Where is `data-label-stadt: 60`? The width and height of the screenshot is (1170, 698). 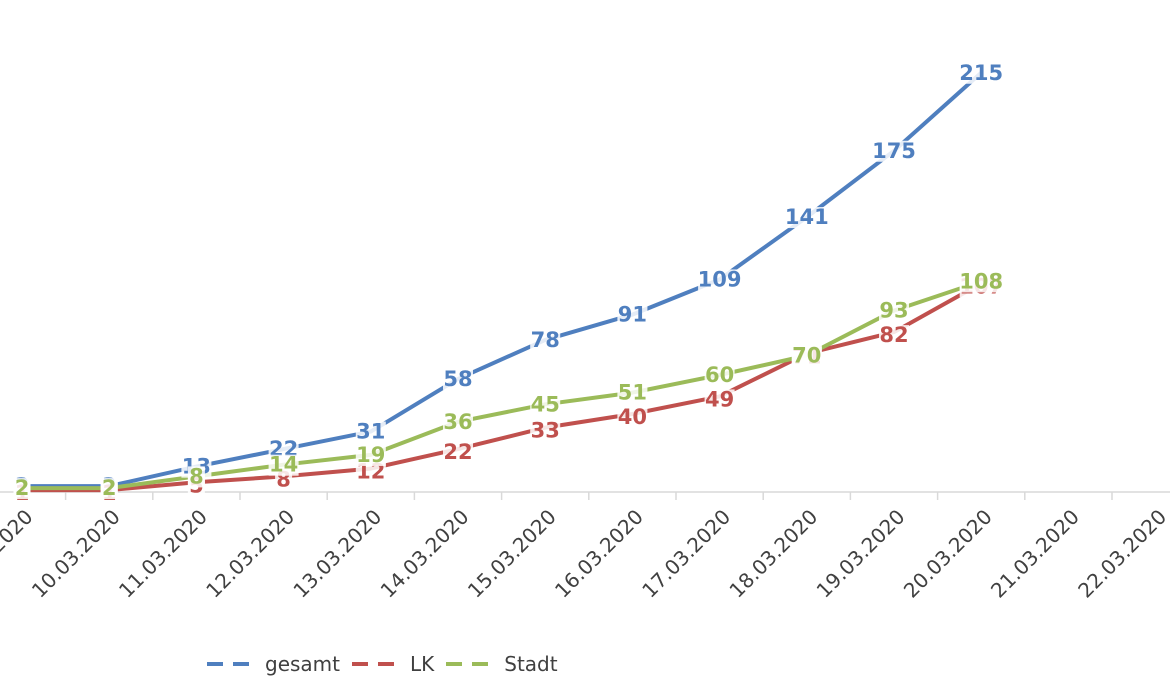
data-label-stadt: 60 is located at coordinates (719, 375).